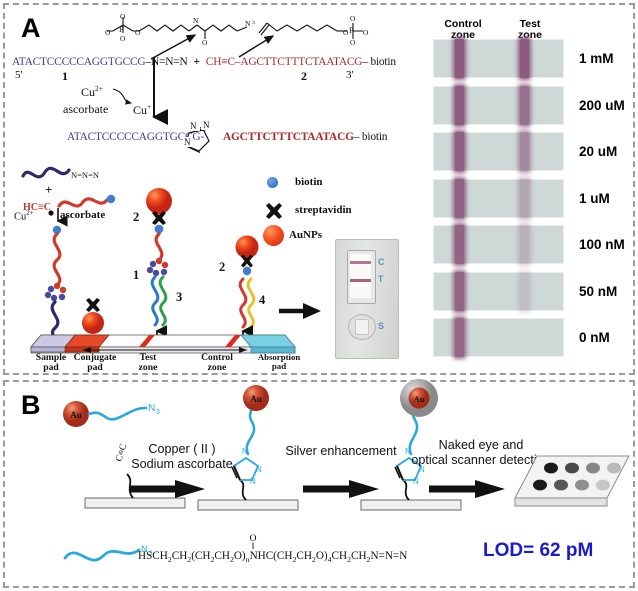 The width and height of the screenshot is (638, 591). I want to click on cassette-marker-c: C, so click(381, 262).